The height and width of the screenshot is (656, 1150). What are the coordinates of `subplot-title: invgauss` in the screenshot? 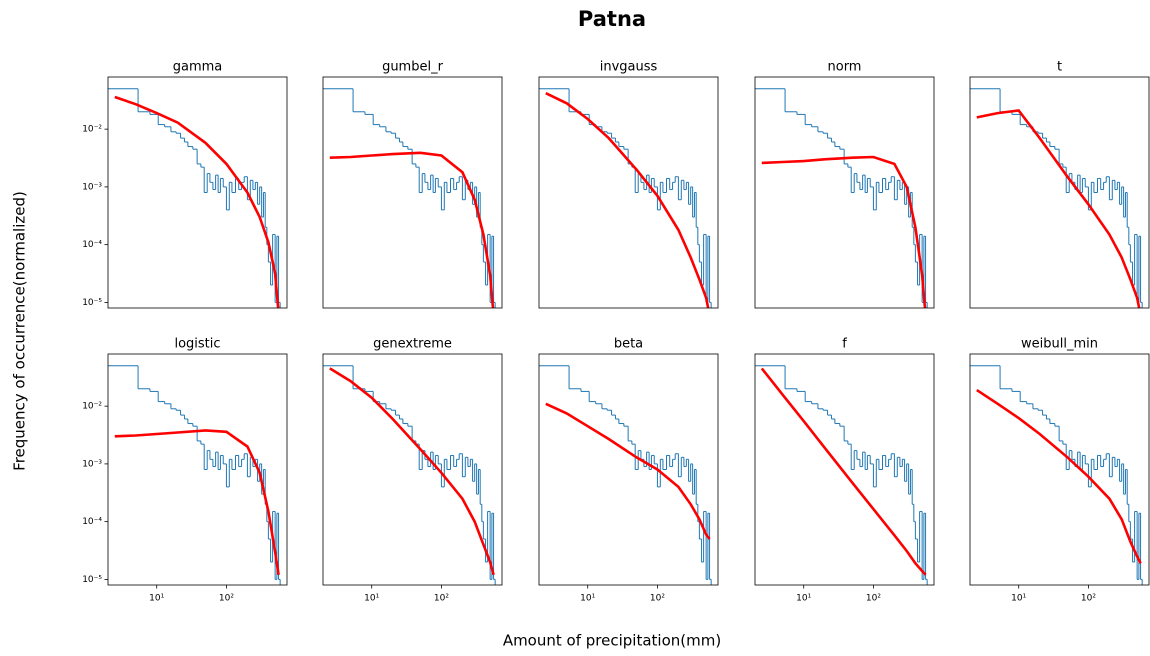 It's located at (629, 67).